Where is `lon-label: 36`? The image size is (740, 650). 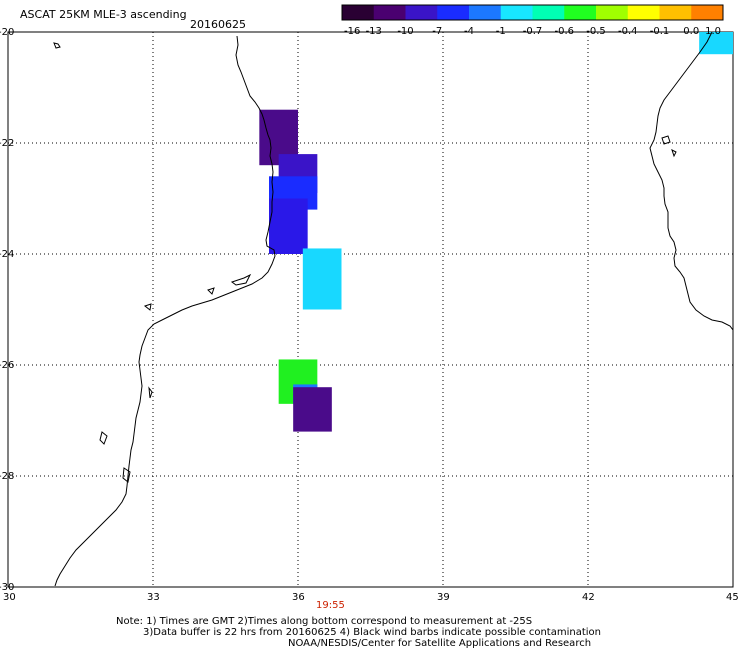 lon-label: 36 is located at coordinates (298, 597).